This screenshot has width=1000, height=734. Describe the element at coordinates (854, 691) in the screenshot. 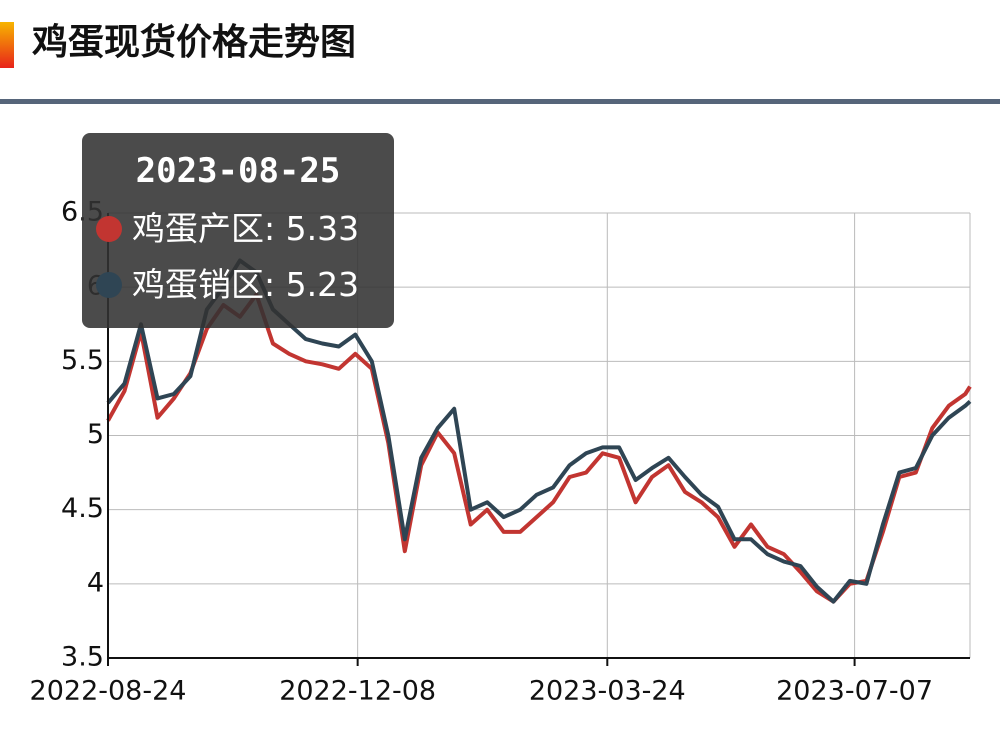

I see `x-tick-label: 2023-07-07` at that location.